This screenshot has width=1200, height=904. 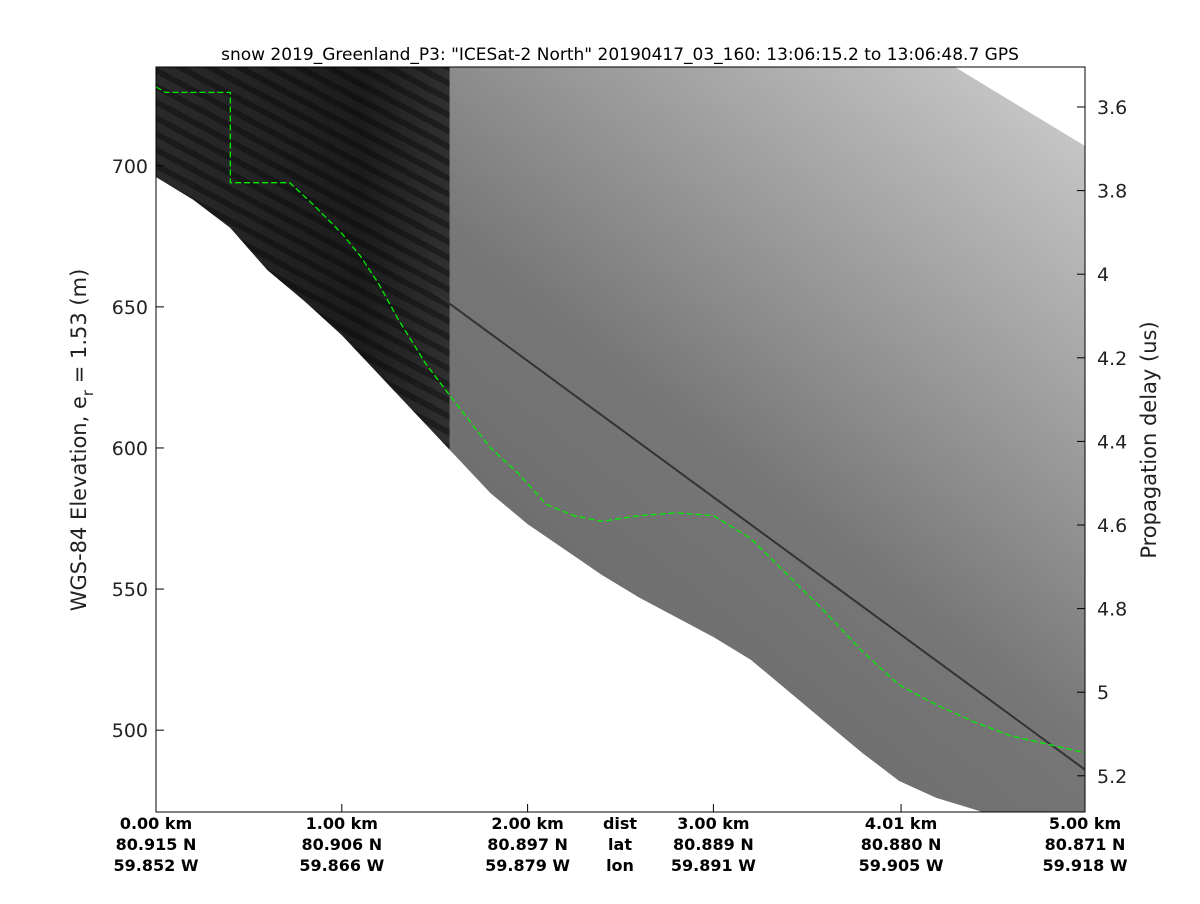 I want to click on y2-tick-label: 4, so click(x=1103, y=275).